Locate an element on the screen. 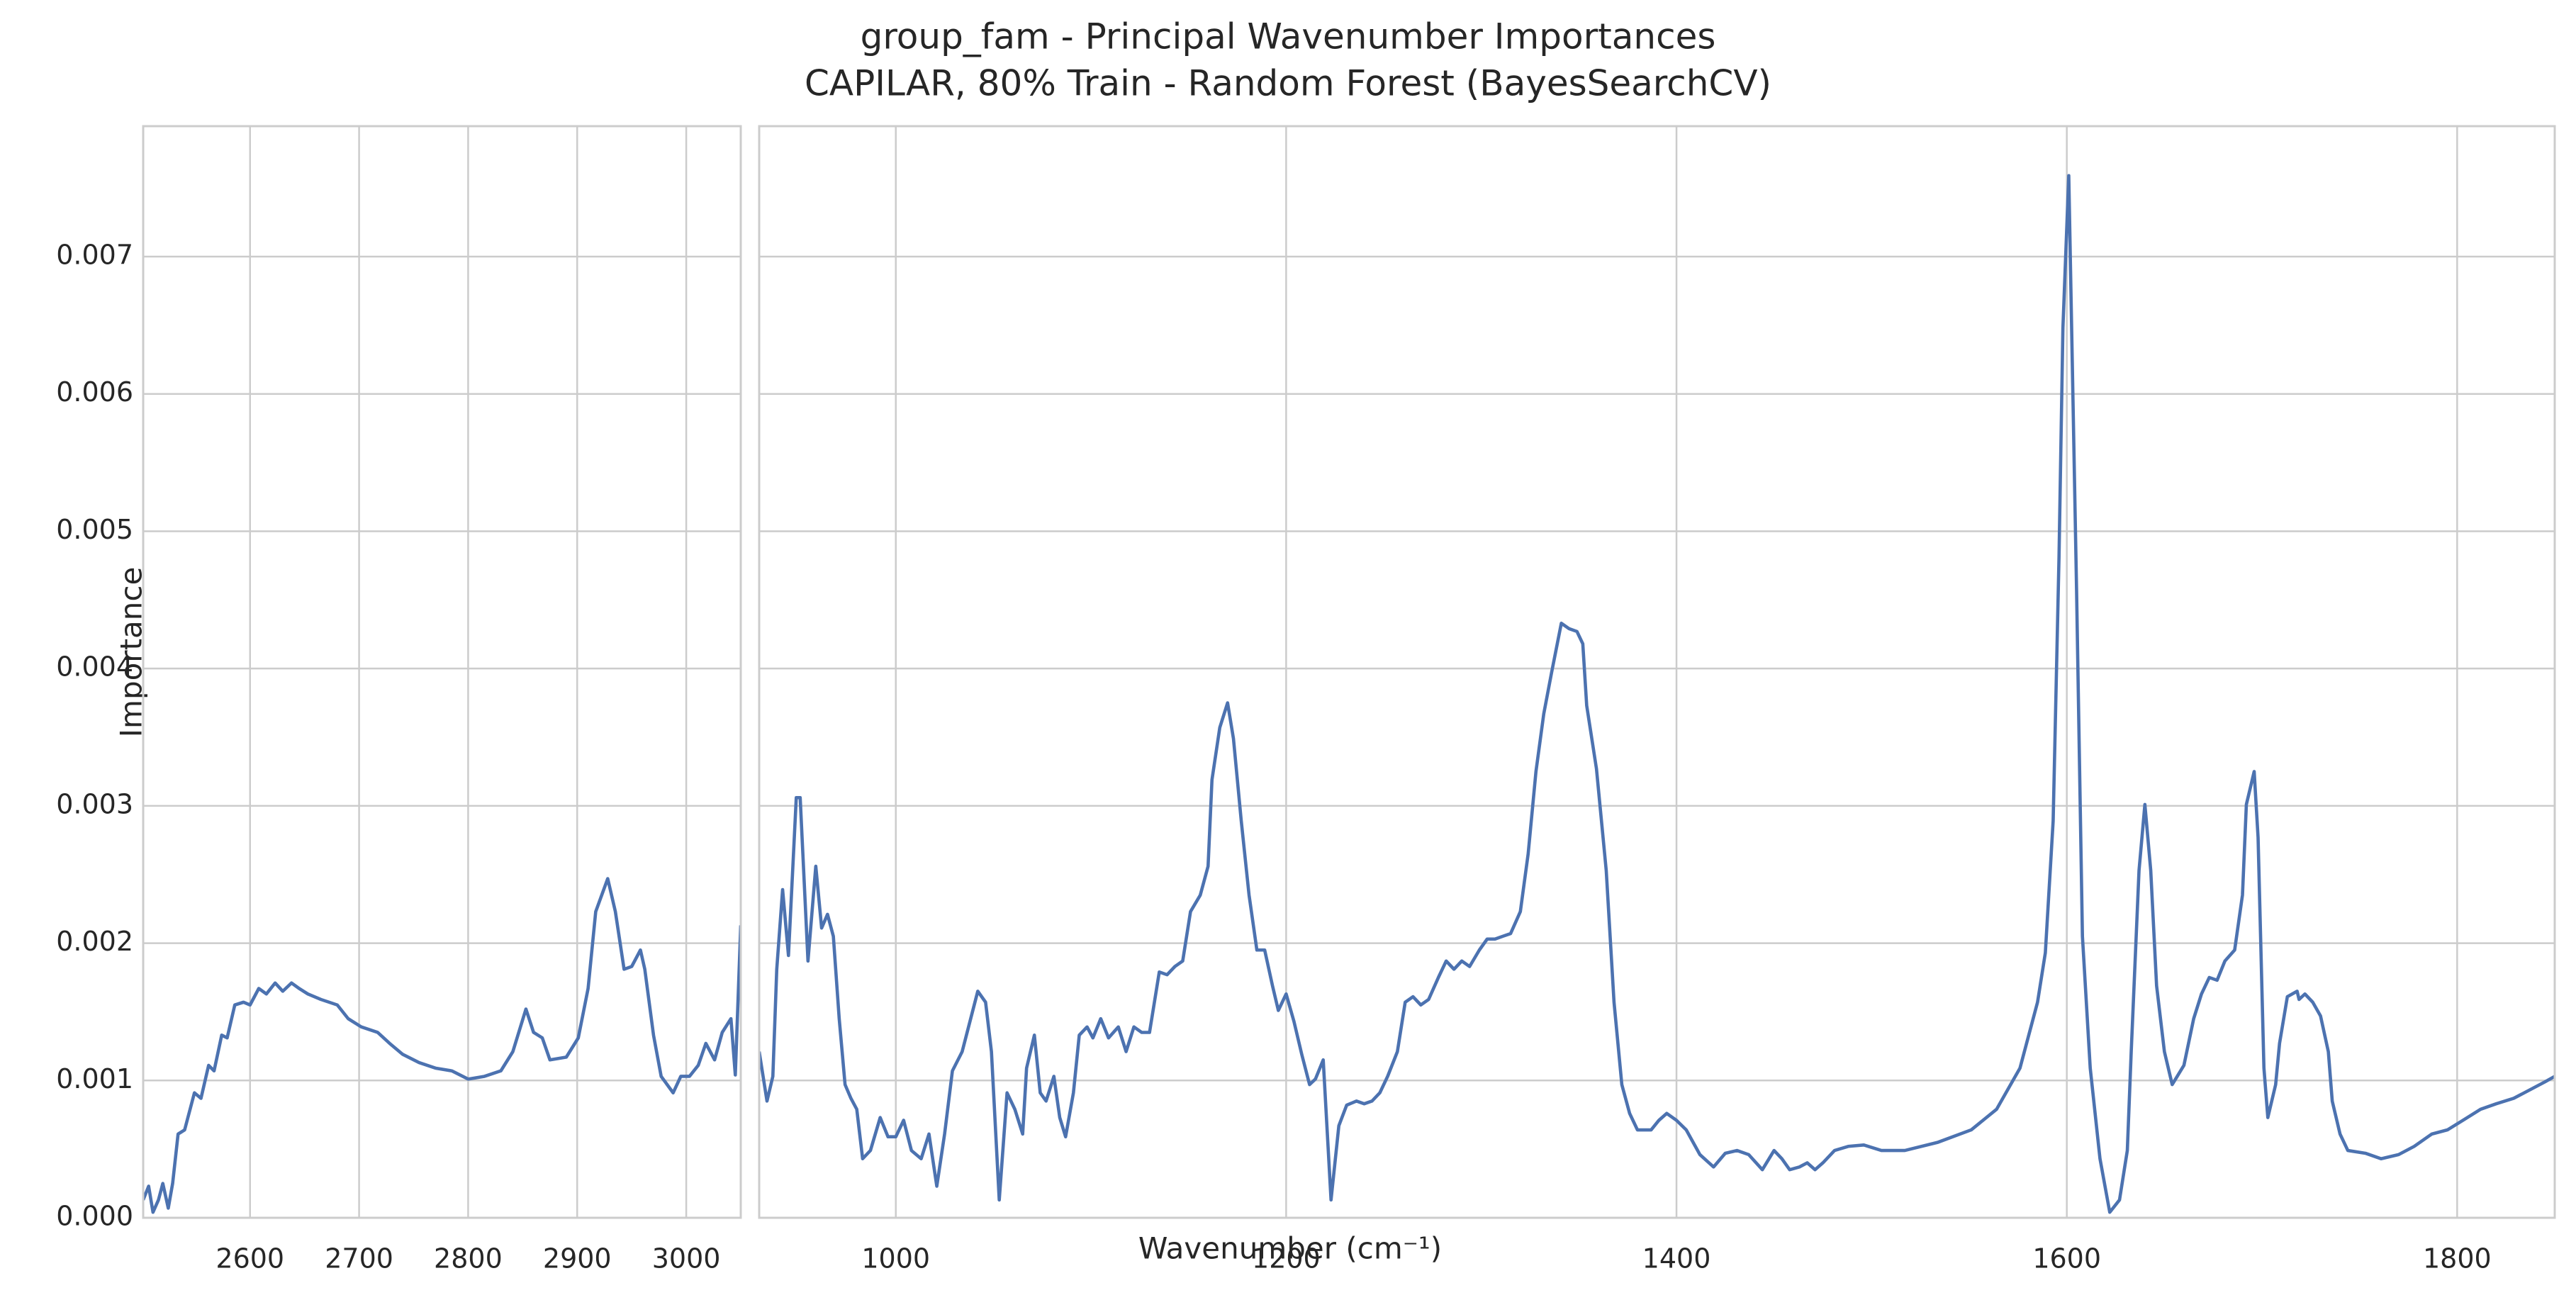 The image size is (2576, 1300). x-tick-label: 3000 is located at coordinates (687, 1258).